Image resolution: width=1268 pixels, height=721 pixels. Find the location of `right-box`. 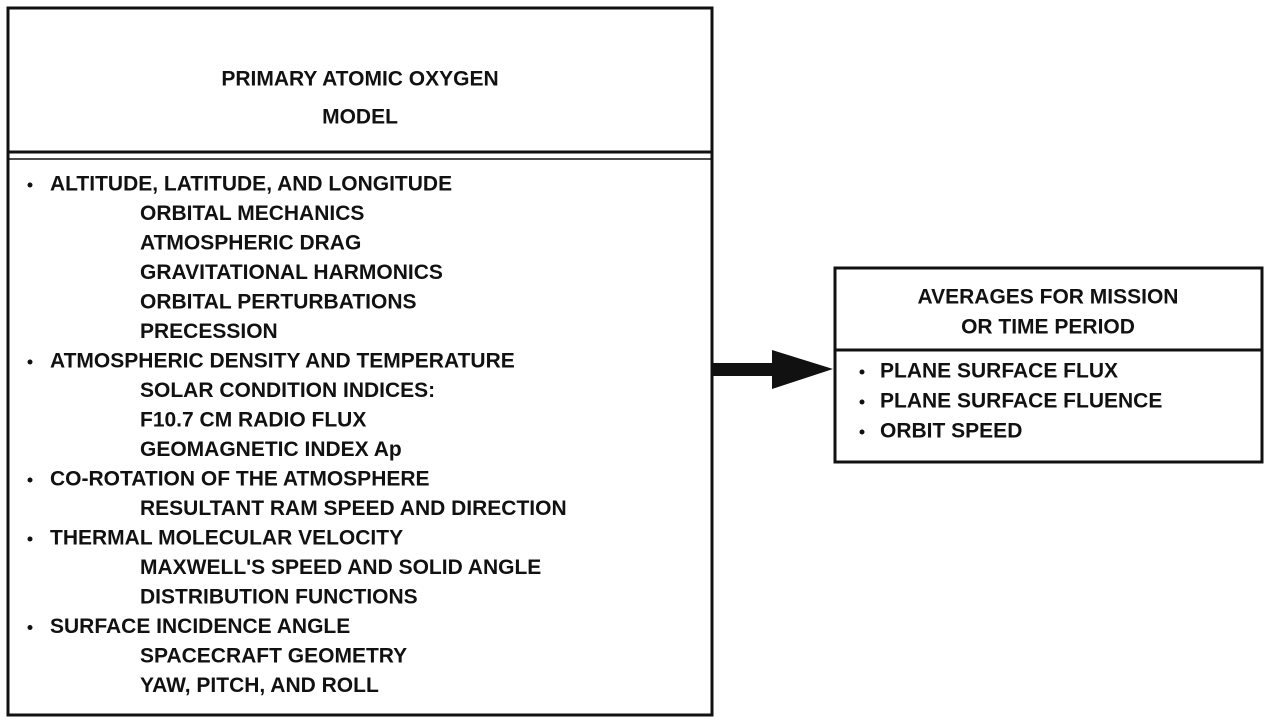

right-box is located at coordinates (1048, 365).